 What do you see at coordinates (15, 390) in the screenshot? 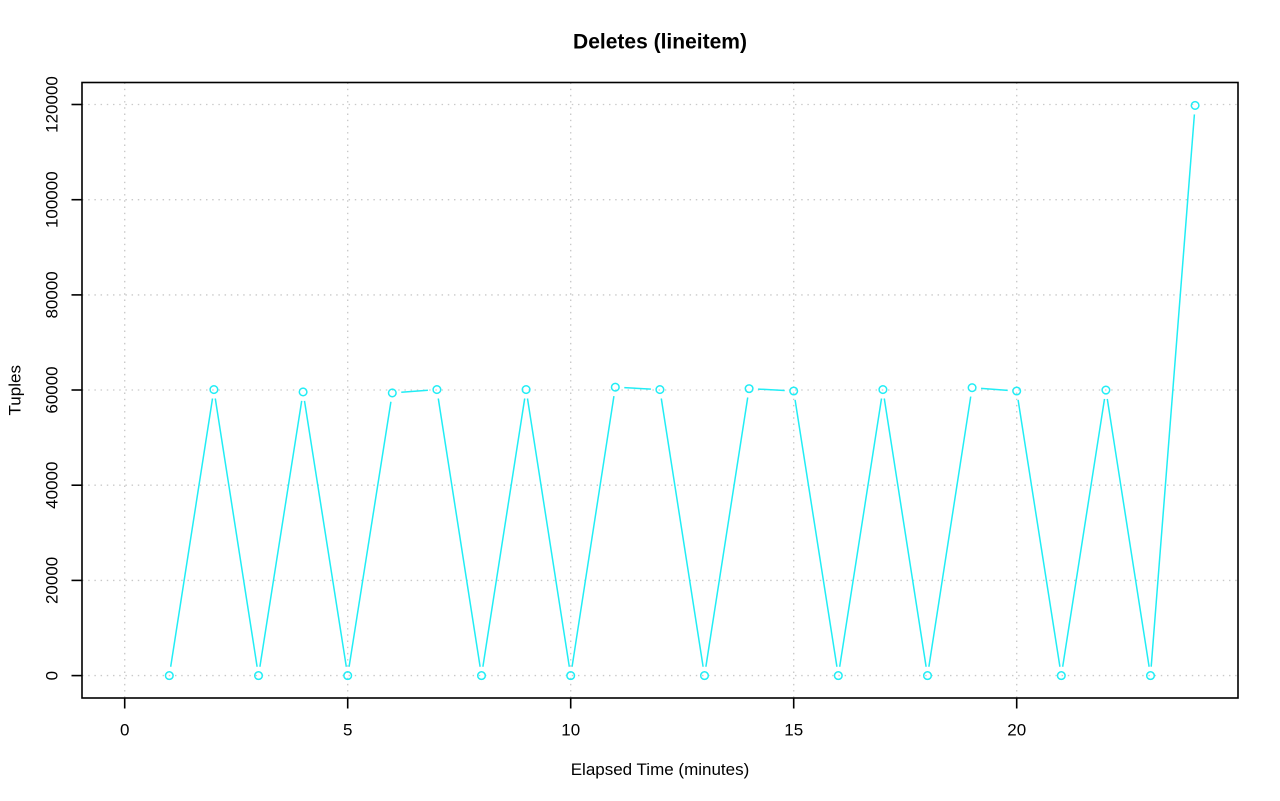
I see `svg-text: Tuples` at bounding box center [15, 390].